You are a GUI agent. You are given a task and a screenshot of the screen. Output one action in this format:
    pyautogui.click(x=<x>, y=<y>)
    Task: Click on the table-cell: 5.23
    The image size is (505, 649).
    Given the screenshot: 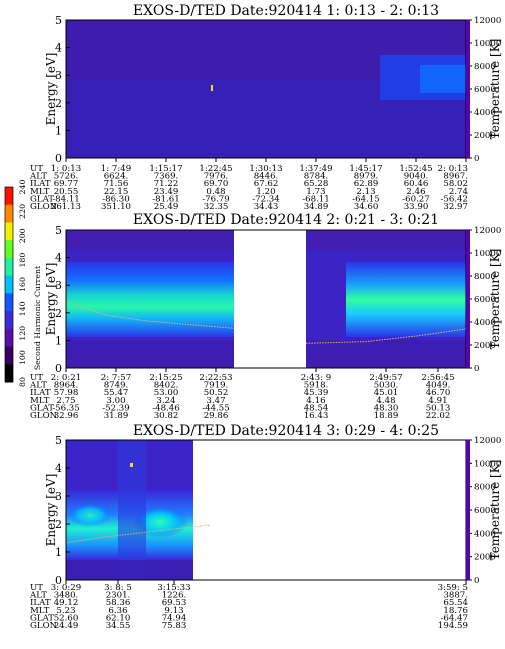 What is the action you would take?
    pyautogui.click(x=65, y=611)
    